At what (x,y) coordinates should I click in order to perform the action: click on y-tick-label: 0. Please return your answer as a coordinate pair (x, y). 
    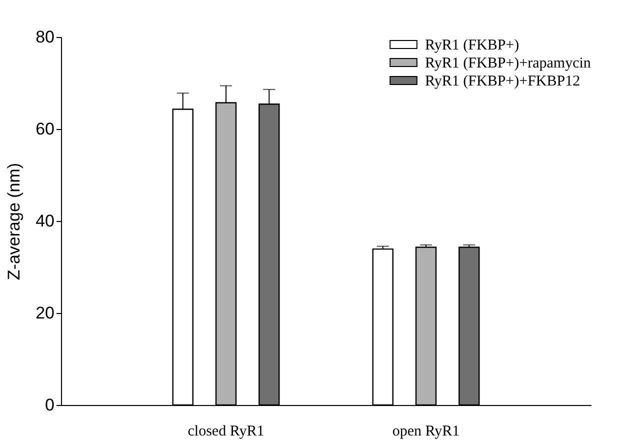
    Looking at the image, I should click on (49, 405).